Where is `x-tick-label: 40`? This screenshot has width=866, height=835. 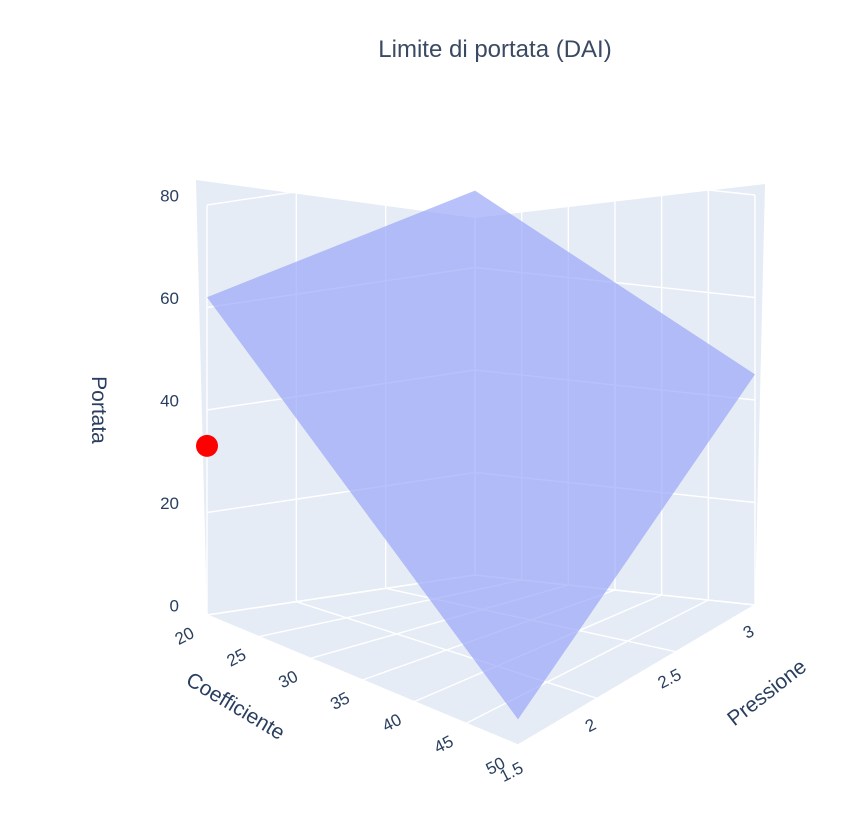 x-tick-label: 40 is located at coordinates (391, 723).